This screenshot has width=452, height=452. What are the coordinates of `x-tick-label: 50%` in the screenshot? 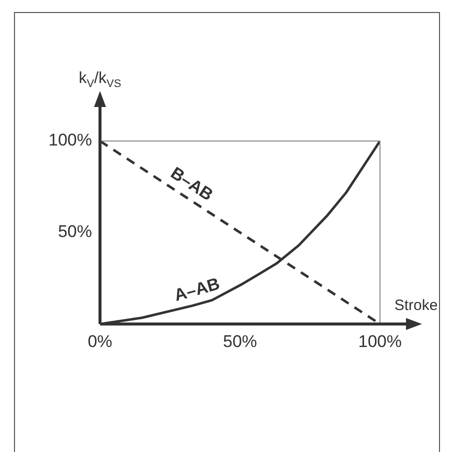 It's located at (240, 341).